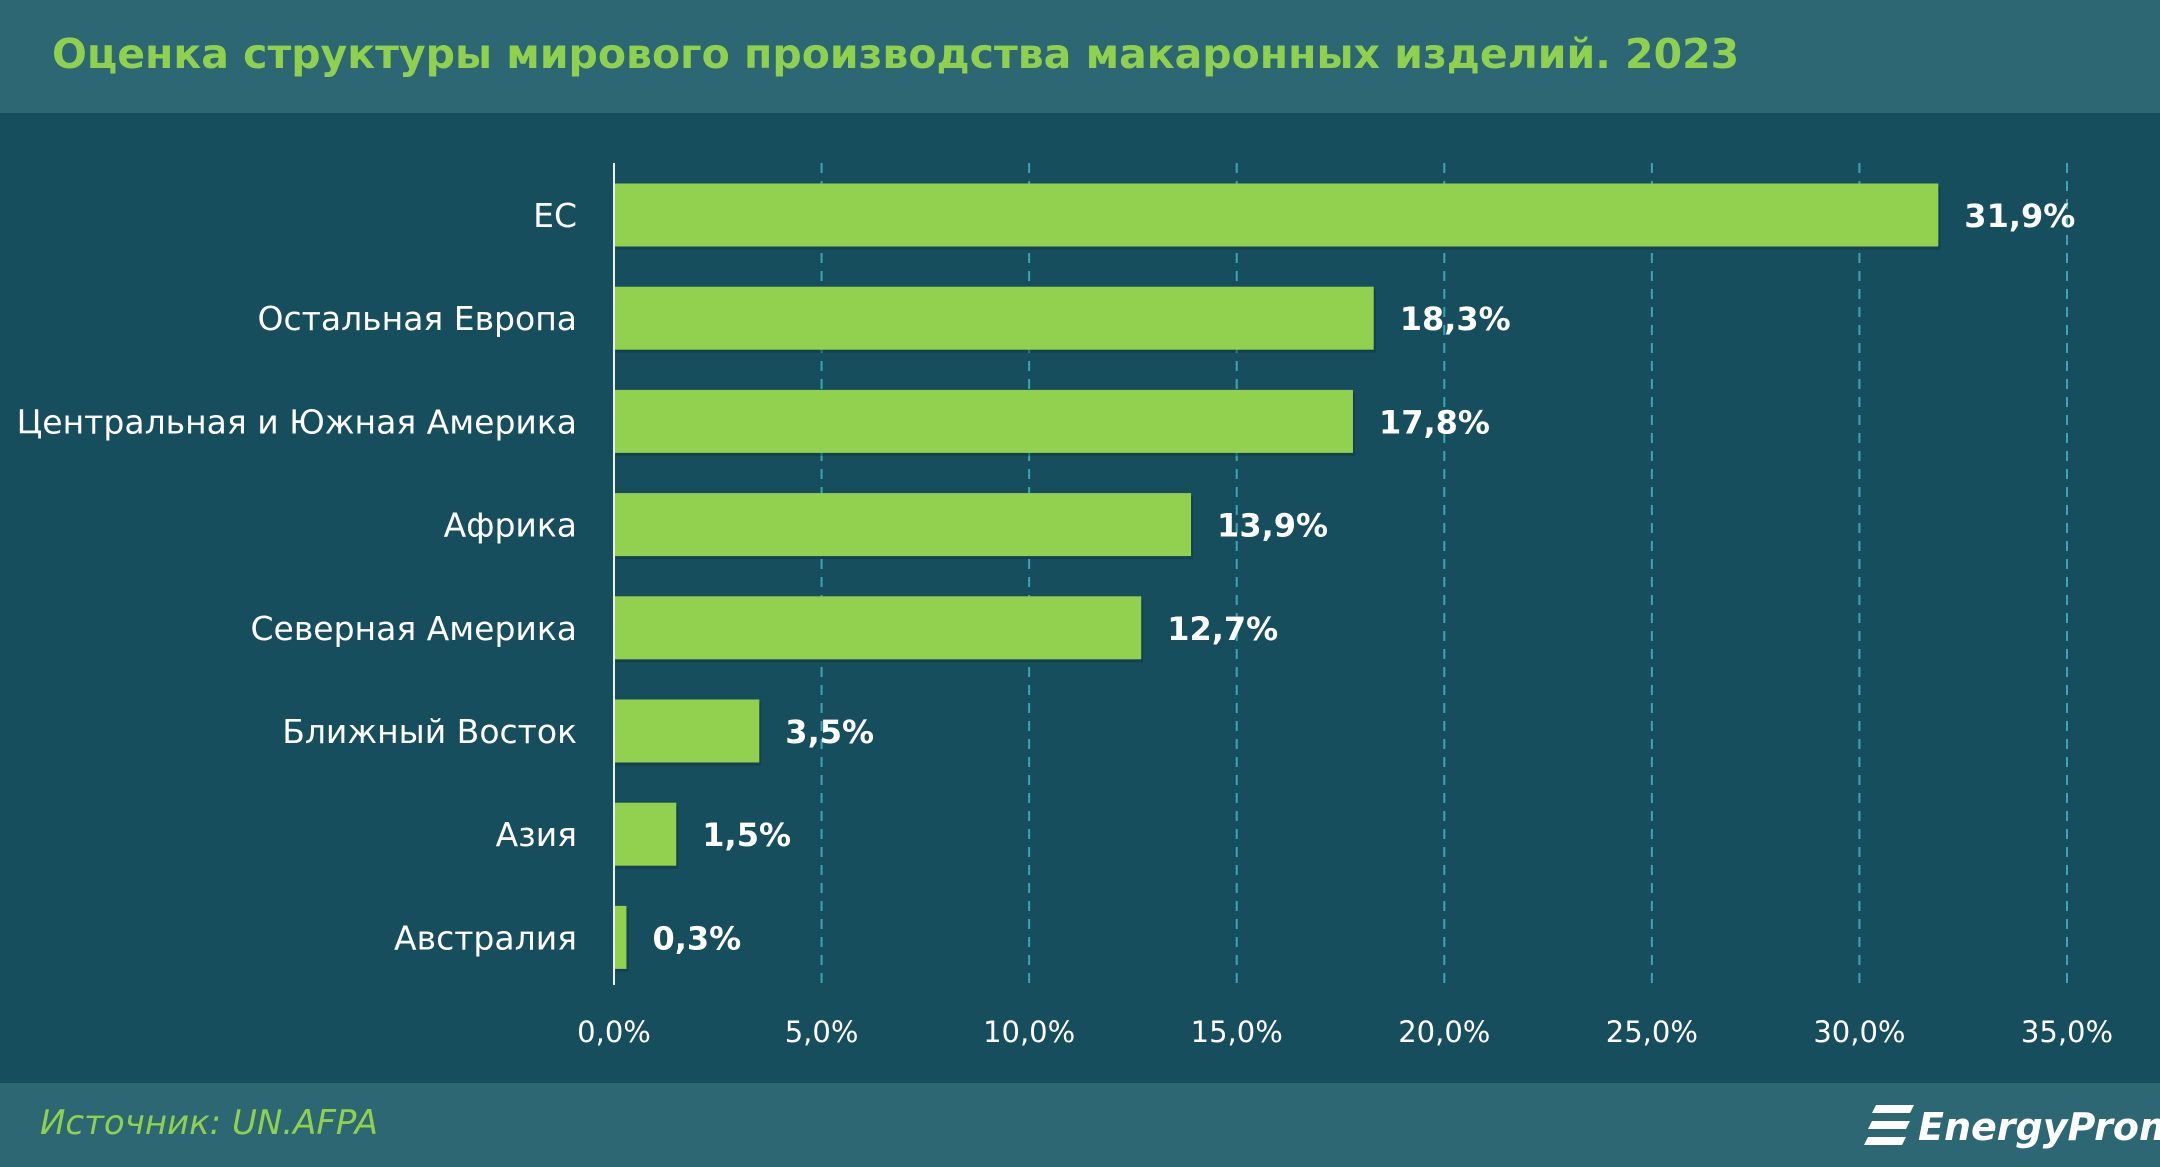  Describe the element at coordinates (1455, 319) in the screenshot. I see `value-label: 18,3%` at that location.